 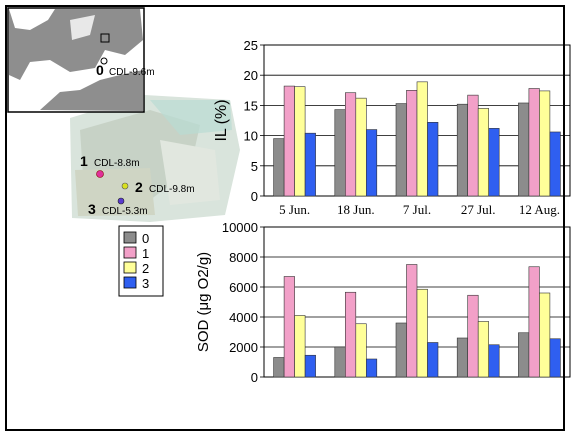 I want to click on inset-area-marker, so click(x=105, y=38).